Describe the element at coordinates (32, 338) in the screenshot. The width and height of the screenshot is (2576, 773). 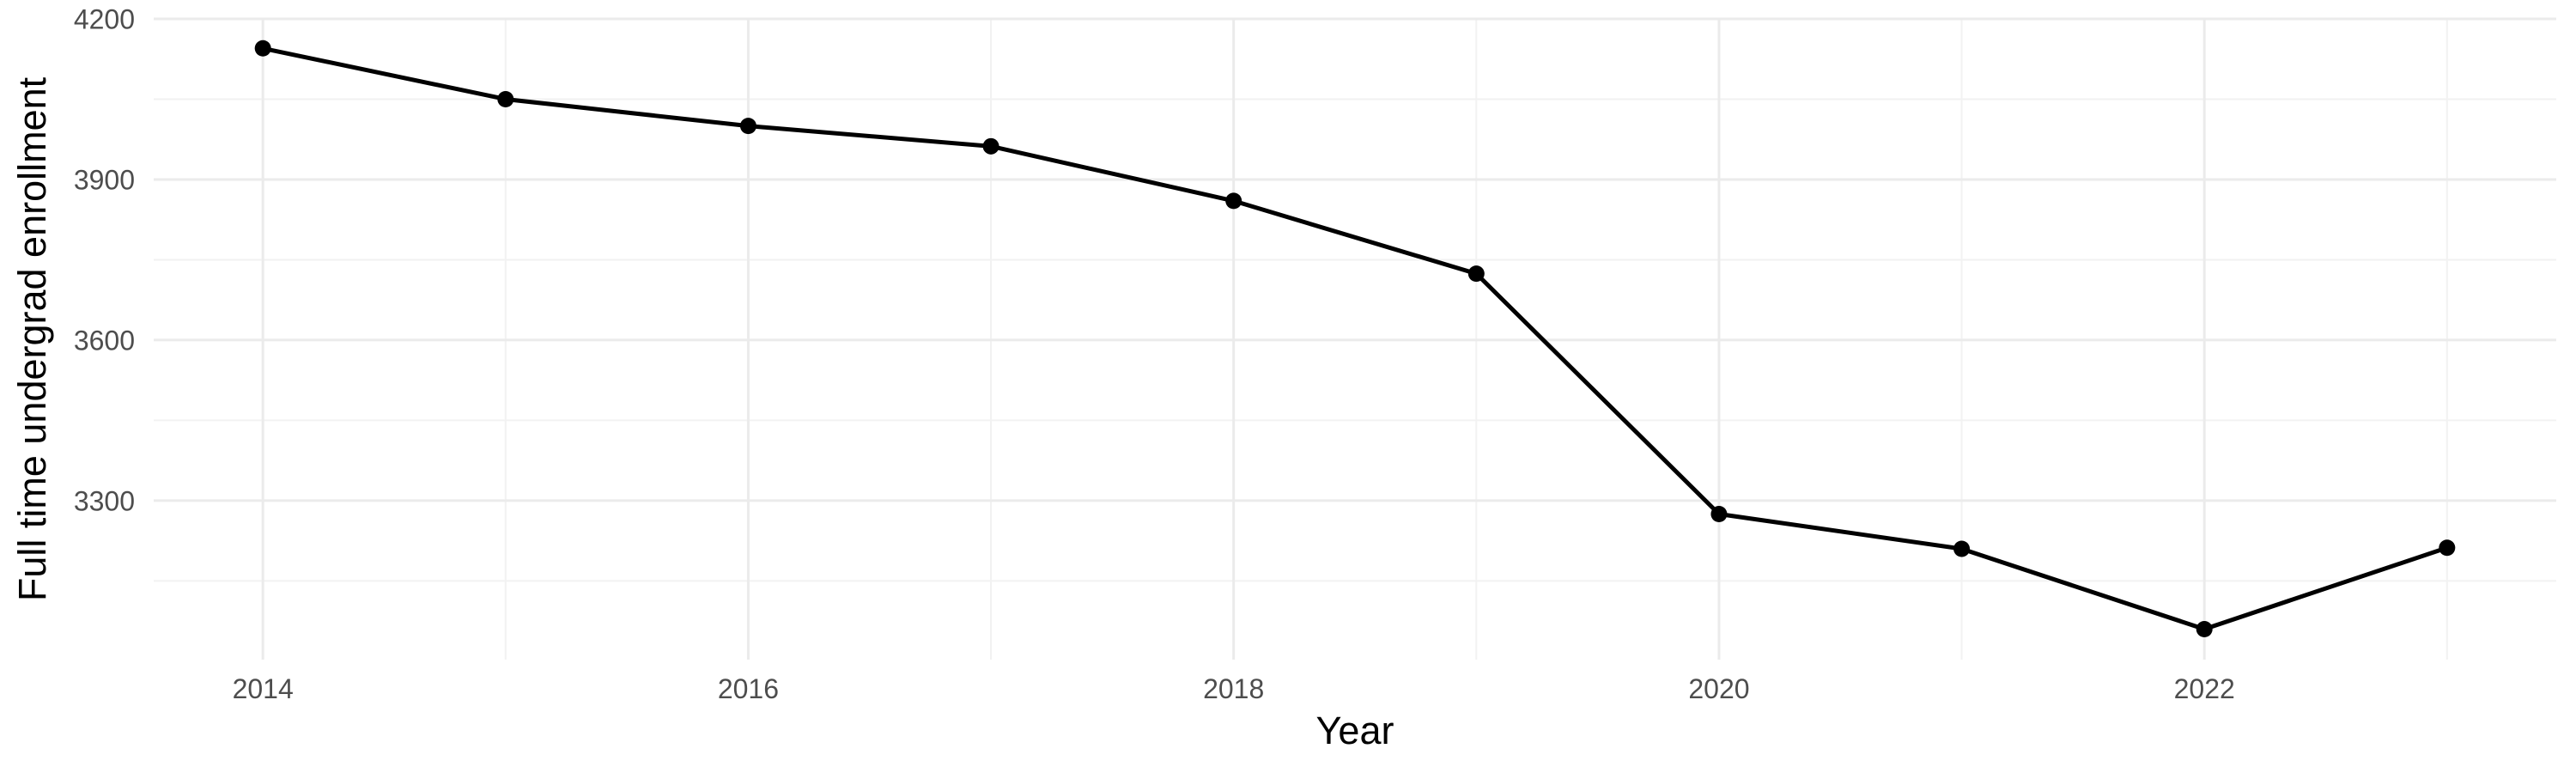
I see `y-axis-title: Full time undergrad enrollment` at that location.